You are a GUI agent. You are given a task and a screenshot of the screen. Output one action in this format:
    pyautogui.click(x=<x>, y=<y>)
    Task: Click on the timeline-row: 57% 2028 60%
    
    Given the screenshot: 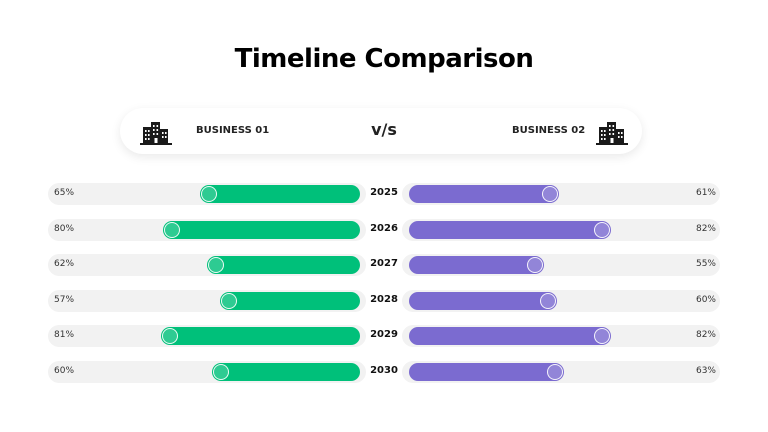 What is the action you would take?
    pyautogui.click(x=384, y=301)
    